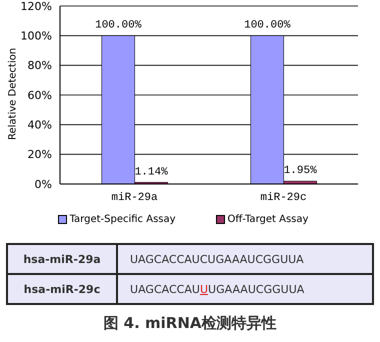  Describe the element at coordinates (43, 184) in the screenshot. I see `y-tick-label: 0%` at that location.